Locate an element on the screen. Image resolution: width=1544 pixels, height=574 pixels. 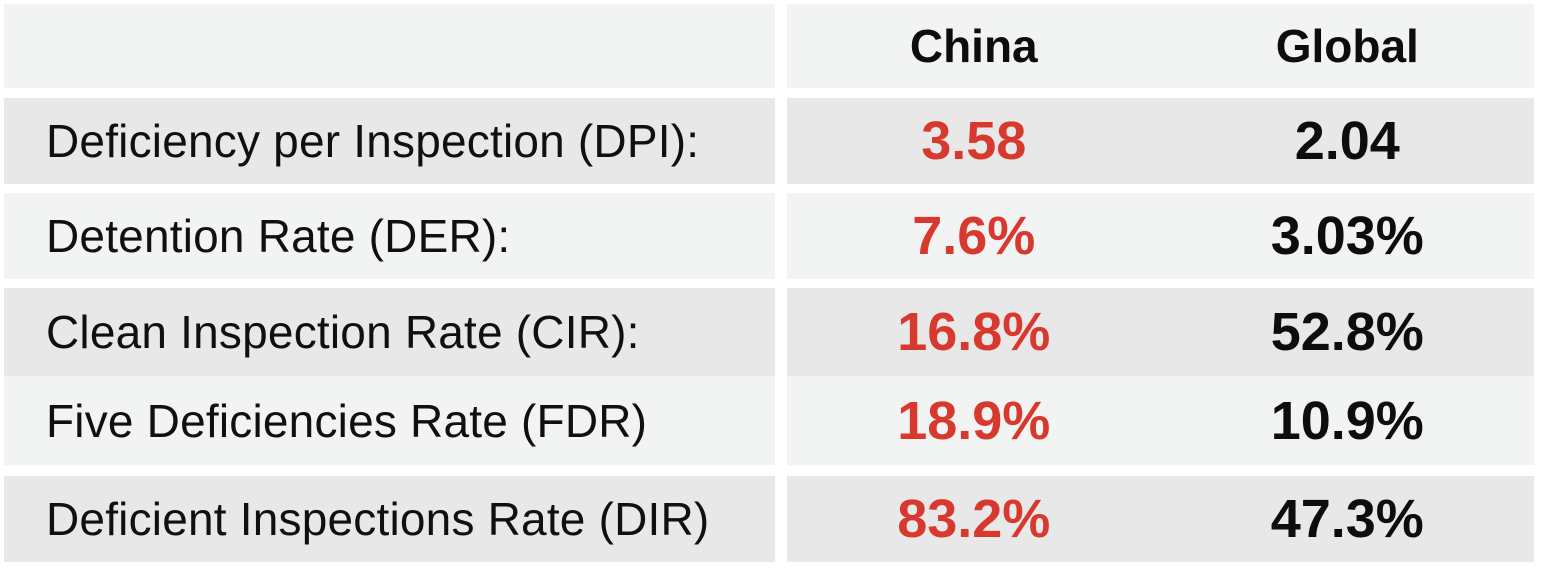
row-label: Deficient Inspections Rate (DIR) is located at coordinates (389, 519).